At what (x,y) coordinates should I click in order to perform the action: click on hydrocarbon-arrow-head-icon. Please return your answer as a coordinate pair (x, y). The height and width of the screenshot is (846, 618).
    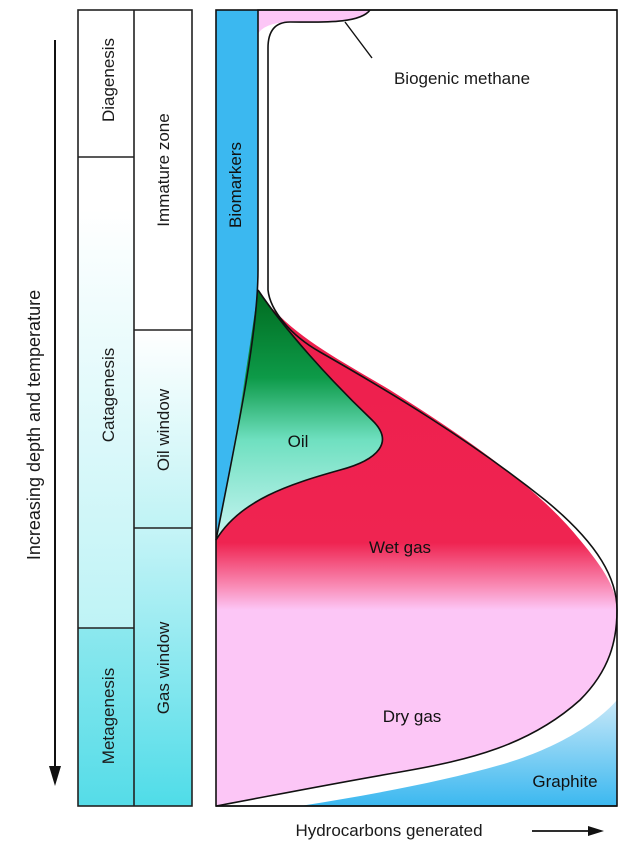
    Looking at the image, I should click on (596, 831).